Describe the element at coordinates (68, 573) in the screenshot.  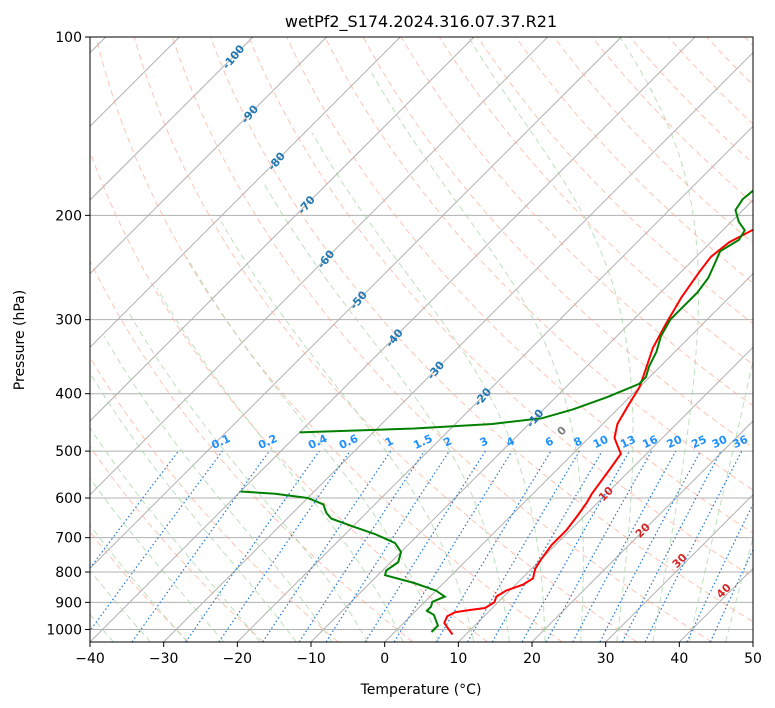
I see `y-tick-label: 800` at that location.